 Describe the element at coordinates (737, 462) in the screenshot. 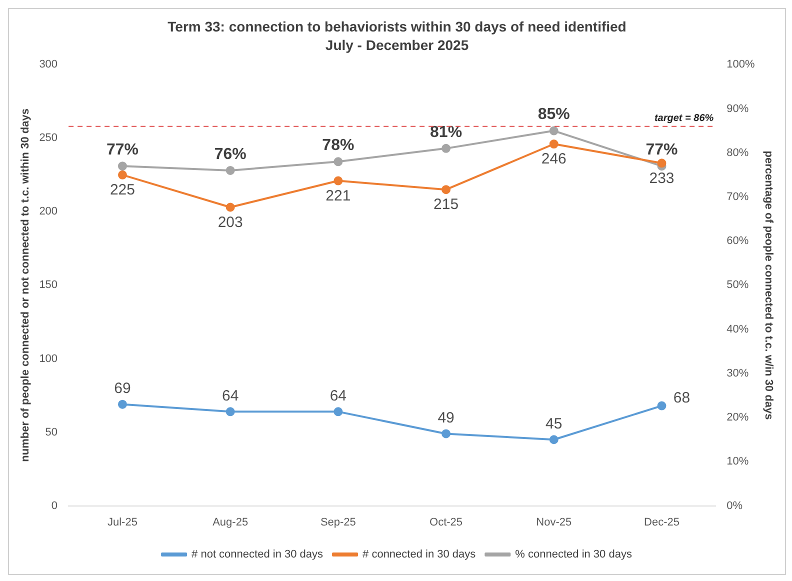

I see `y2-tick-label: 10%` at that location.